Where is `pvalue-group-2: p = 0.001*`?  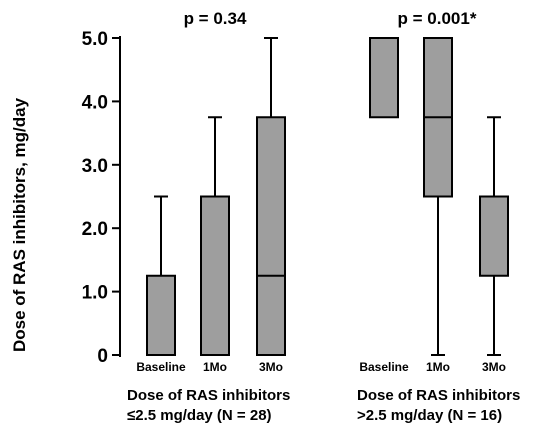
pvalue-group-2: p = 0.001* is located at coordinates (437, 18).